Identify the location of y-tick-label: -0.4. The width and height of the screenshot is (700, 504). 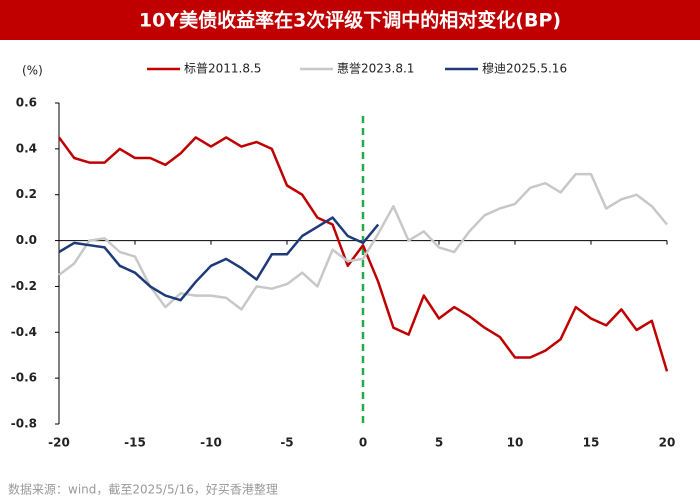
(24, 332).